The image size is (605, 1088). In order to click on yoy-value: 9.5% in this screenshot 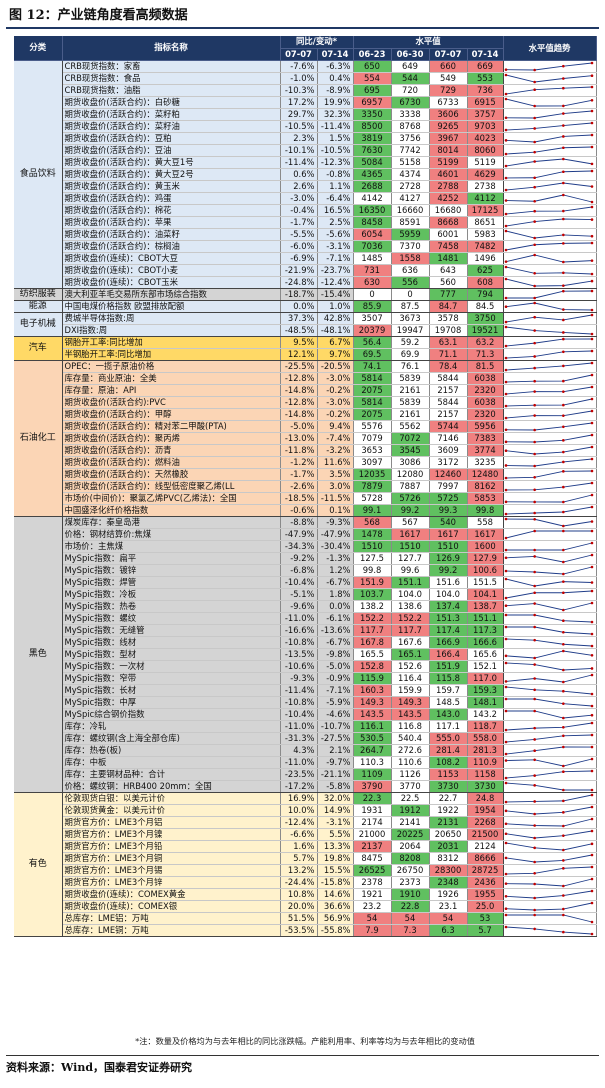, I will do `click(299, 342)`.